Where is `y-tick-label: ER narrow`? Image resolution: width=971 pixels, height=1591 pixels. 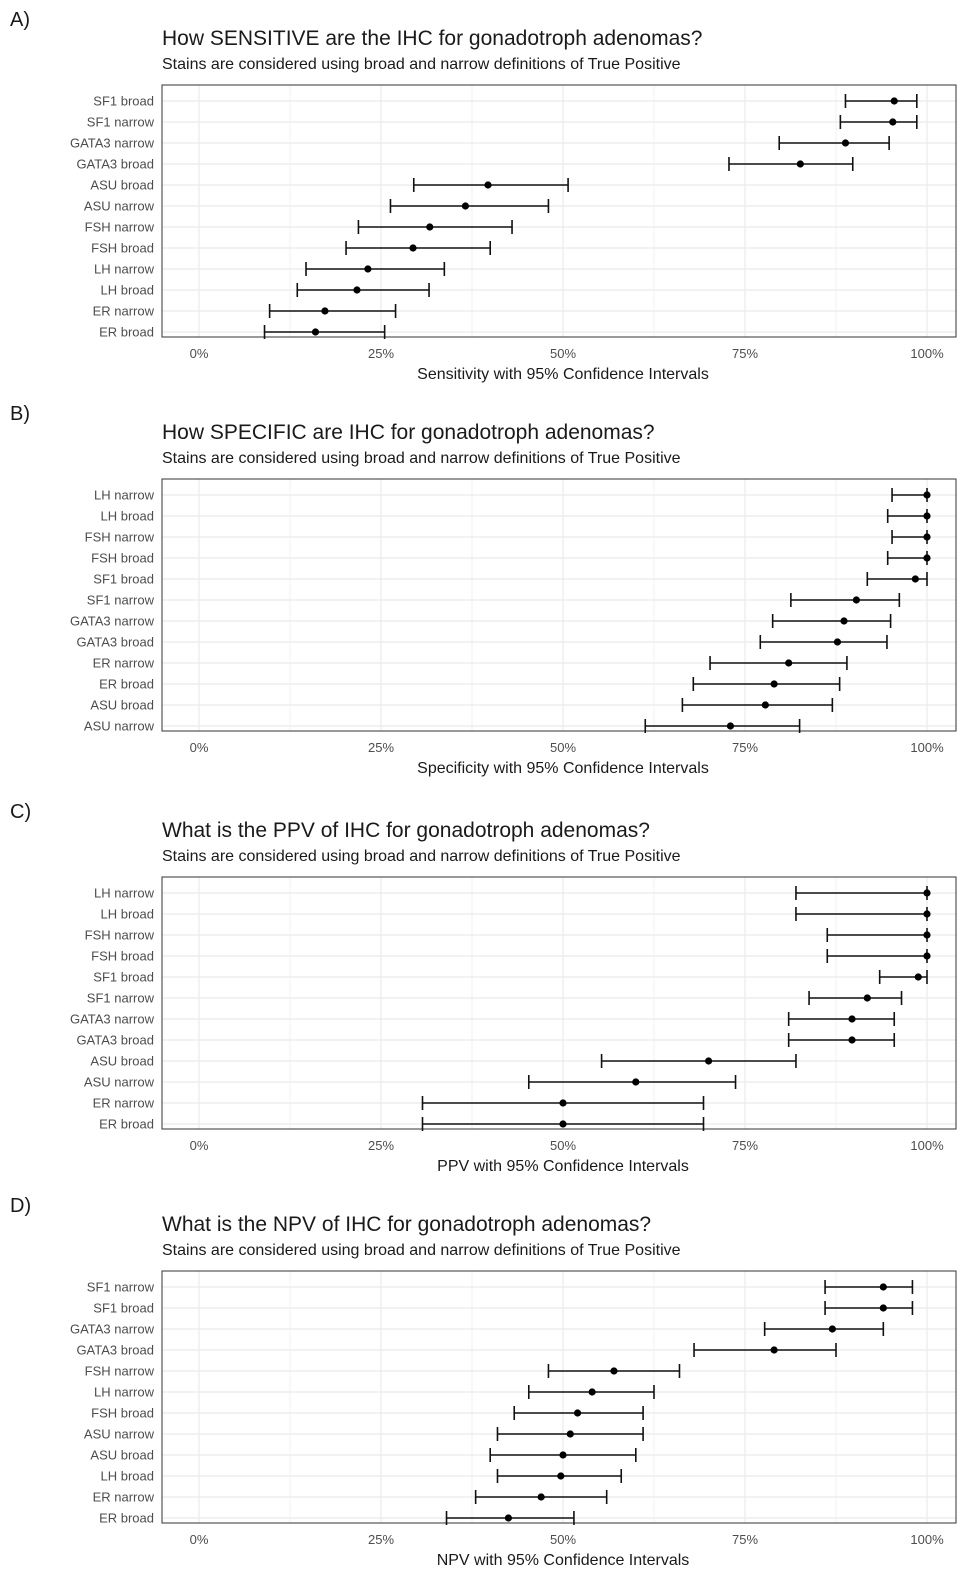
y-tick-label: ER narrow is located at coordinates (124, 663).